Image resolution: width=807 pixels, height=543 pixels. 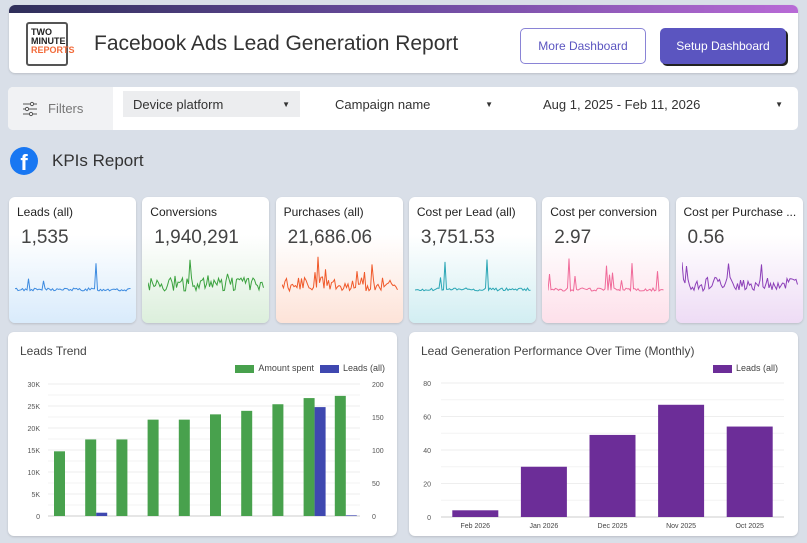 What do you see at coordinates (723, 46) in the screenshot?
I see `setup-dashboard-button: Setup Dashboard` at bounding box center [723, 46].